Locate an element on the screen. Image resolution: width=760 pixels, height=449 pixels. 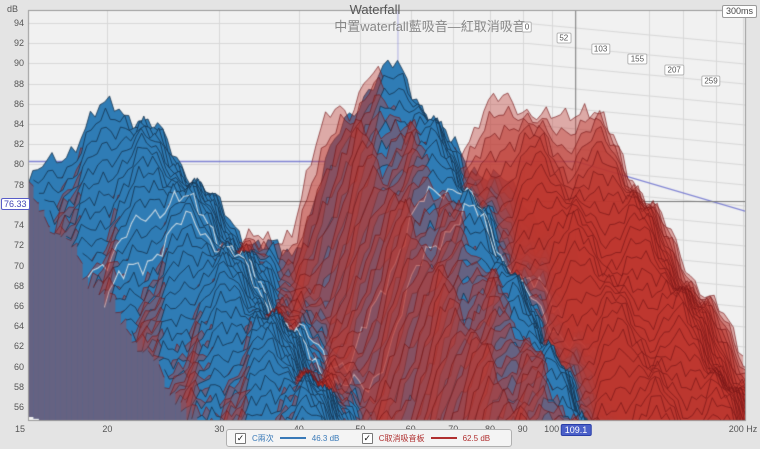
cursor-db-readout: 76.33 is located at coordinates (15, 204).